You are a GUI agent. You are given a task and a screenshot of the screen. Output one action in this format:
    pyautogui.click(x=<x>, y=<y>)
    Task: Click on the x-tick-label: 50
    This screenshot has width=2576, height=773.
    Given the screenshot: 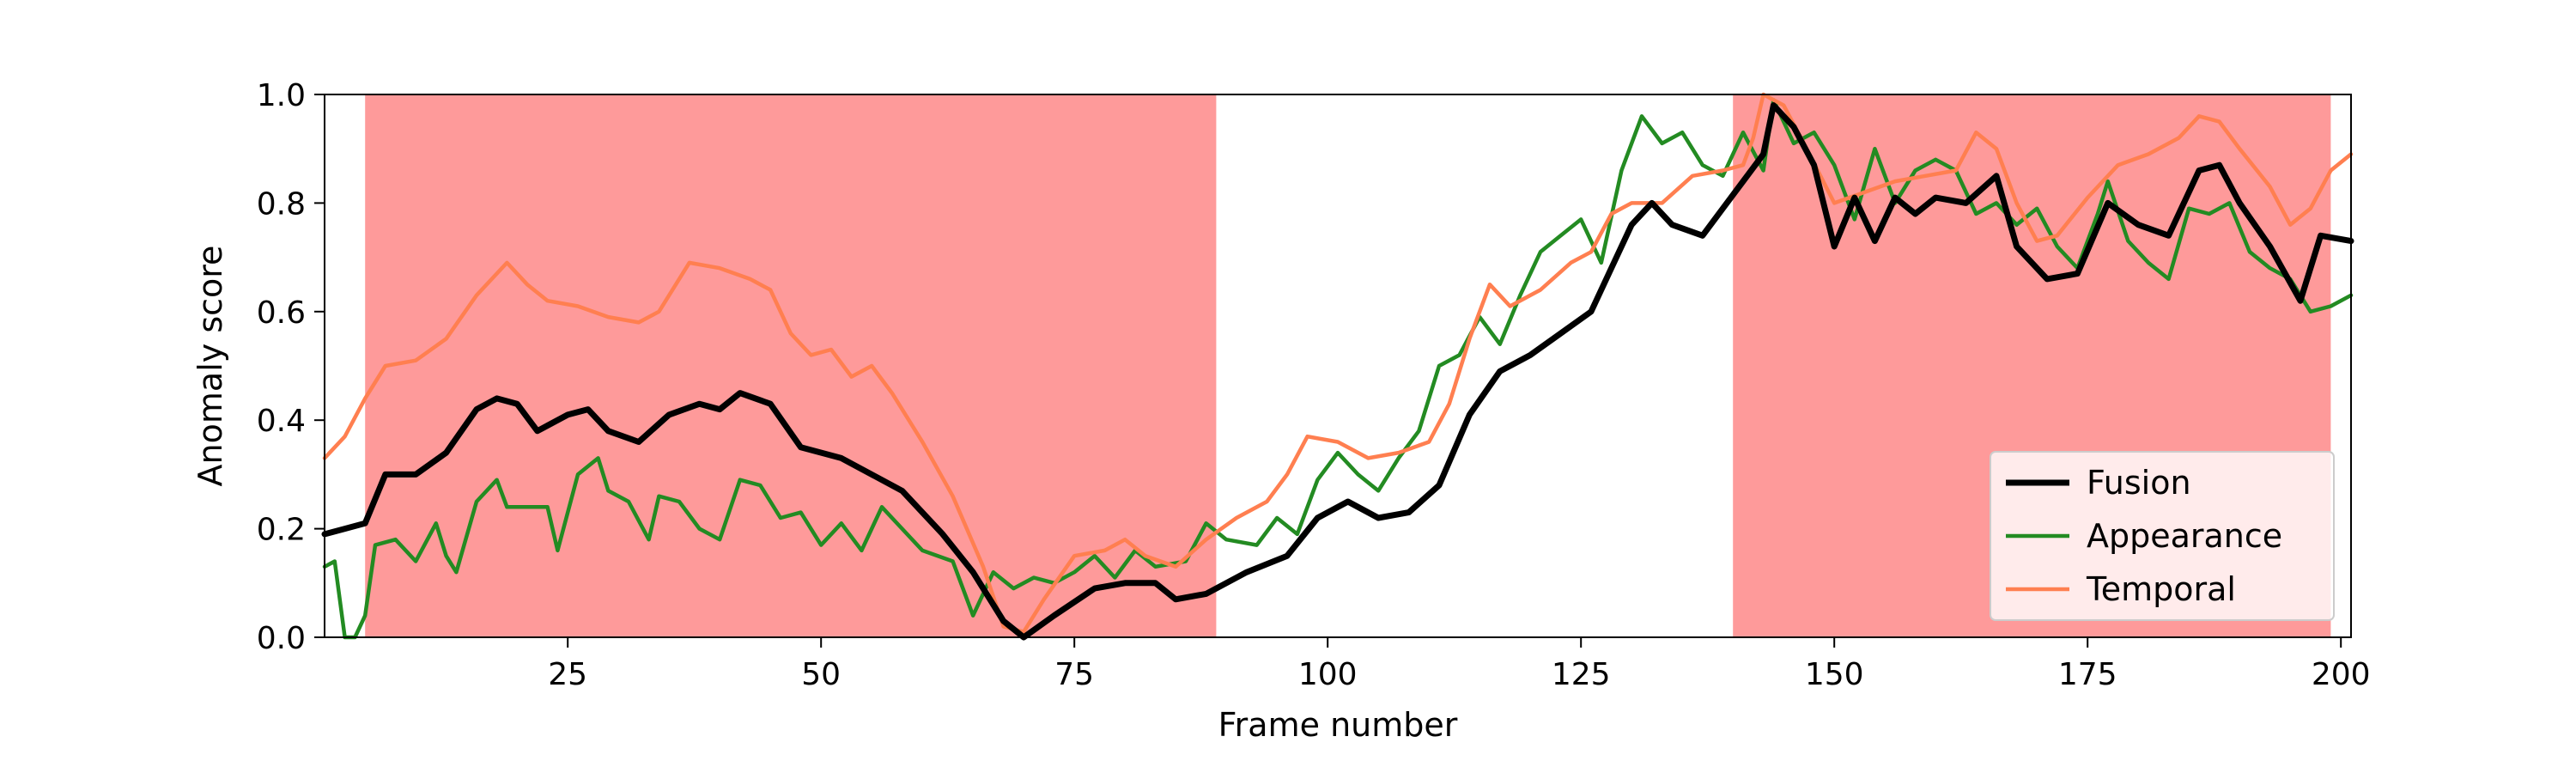 What is the action you would take?
    pyautogui.click(x=821, y=674)
    